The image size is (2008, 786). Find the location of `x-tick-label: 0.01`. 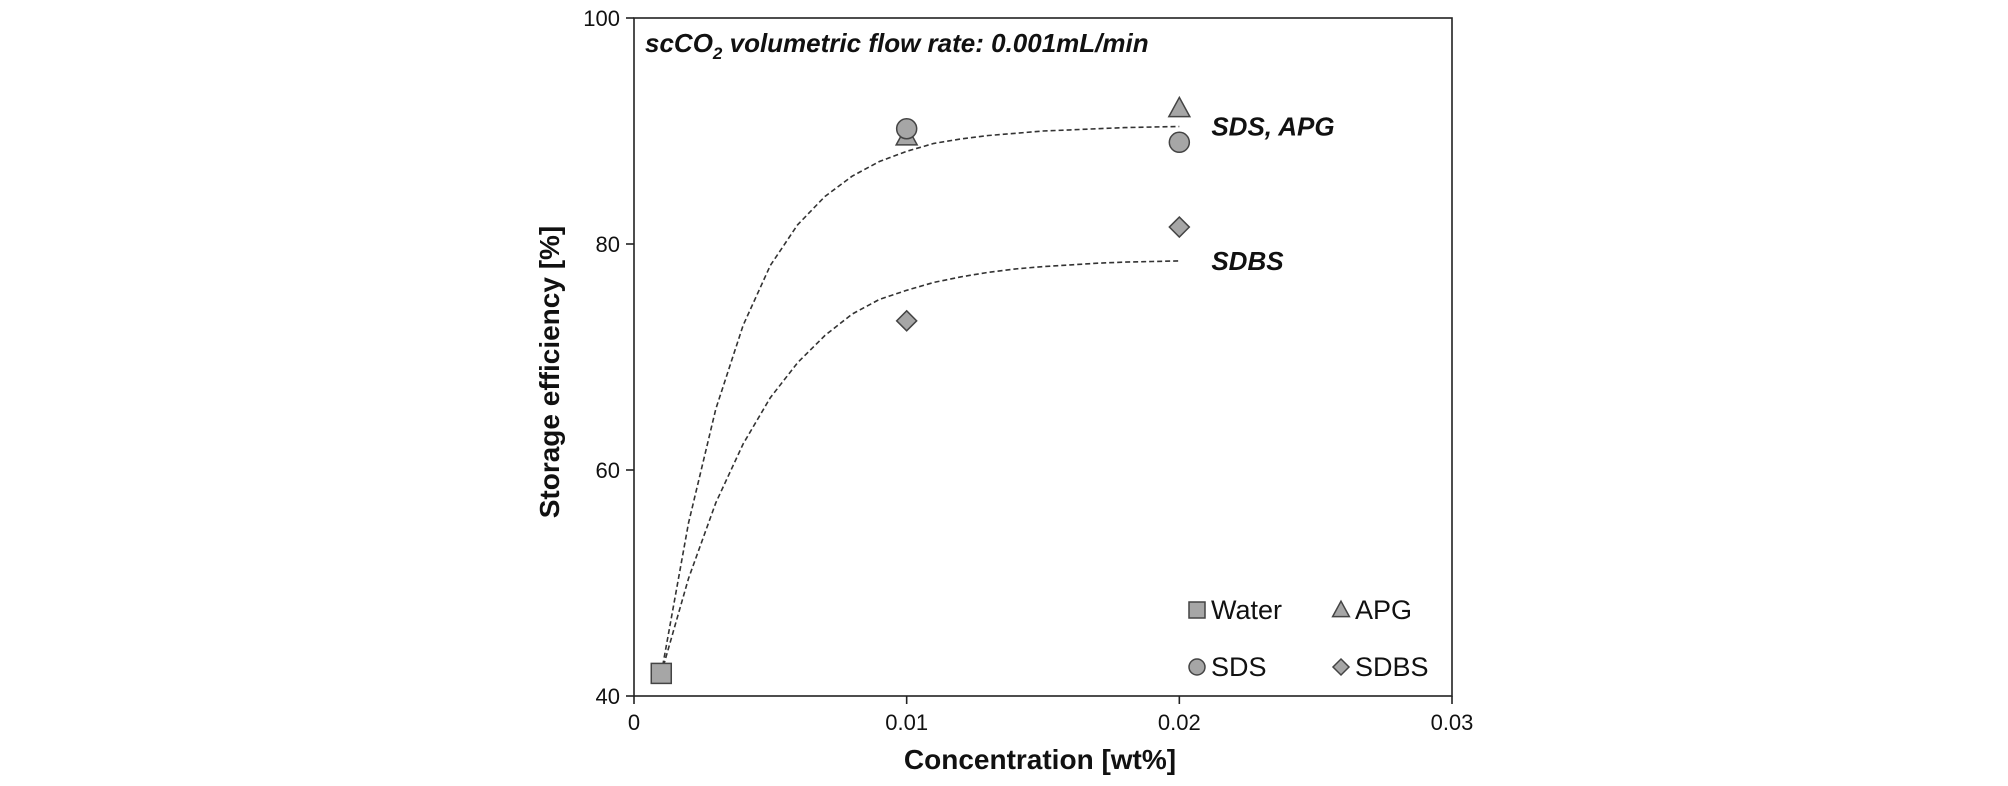

x-tick-label: 0.01 is located at coordinates (906, 722).